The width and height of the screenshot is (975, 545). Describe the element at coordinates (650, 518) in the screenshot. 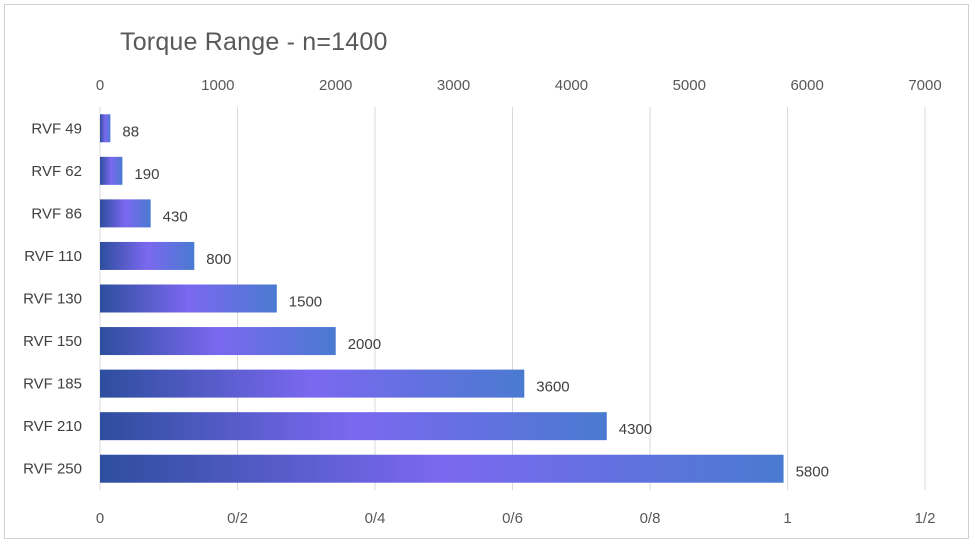

I see `bottom-tick-label: 0/8` at that location.